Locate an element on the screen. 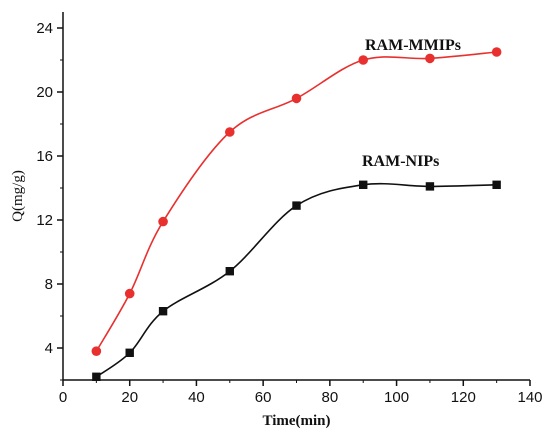 This screenshot has width=543, height=433. x-tick-label: 80 is located at coordinates (330, 397).